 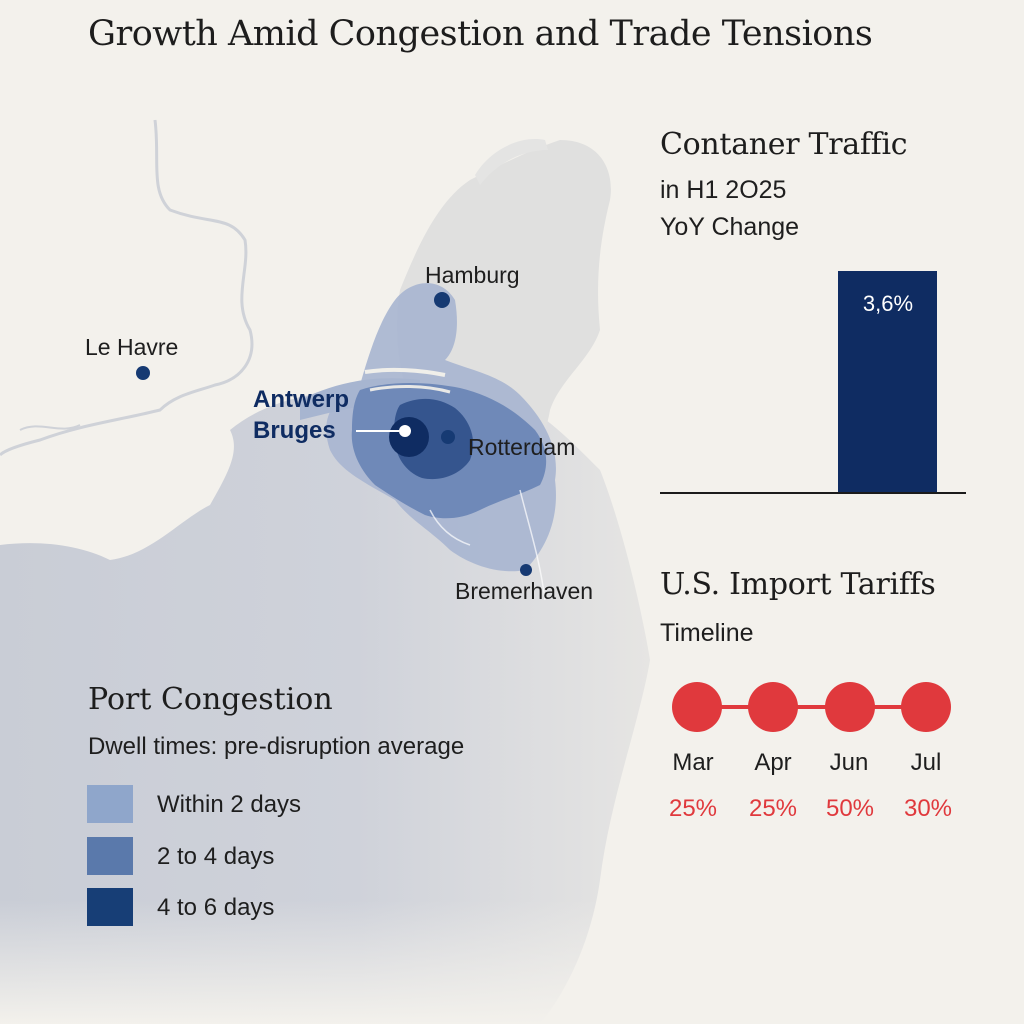 What do you see at coordinates (798, 584) in the screenshot?
I see `tariffs-heading: U.S. Import Tariffs` at bounding box center [798, 584].